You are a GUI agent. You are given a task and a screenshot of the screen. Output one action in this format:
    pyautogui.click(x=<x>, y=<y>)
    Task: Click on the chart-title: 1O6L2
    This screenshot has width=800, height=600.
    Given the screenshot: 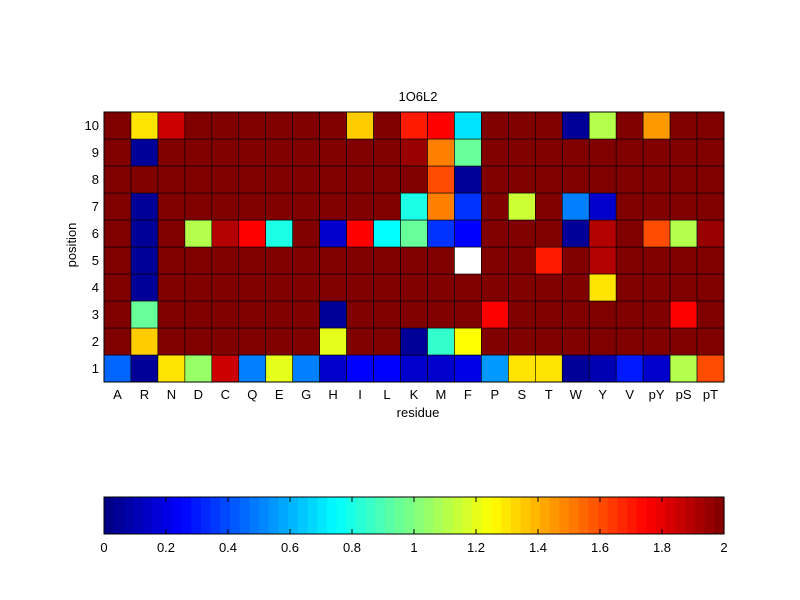 What is the action you would take?
    pyautogui.click(x=417, y=96)
    